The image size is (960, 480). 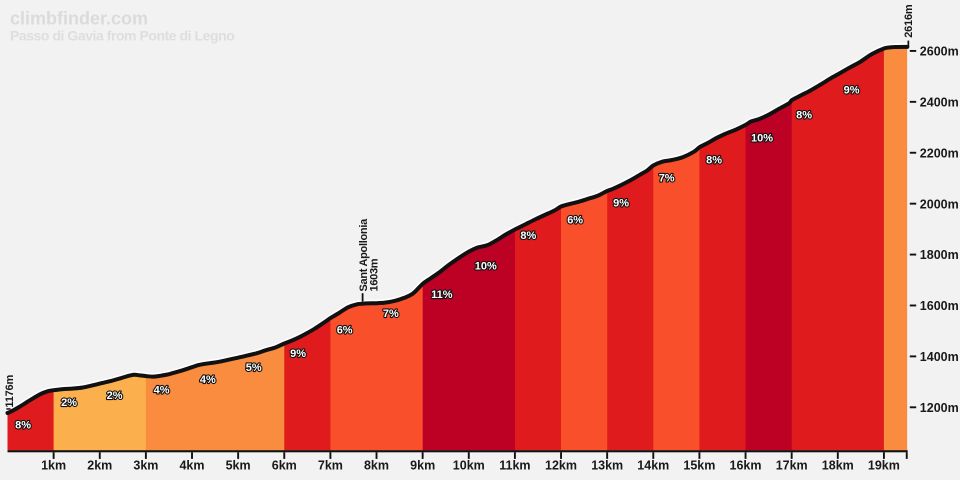 I want to click on svg-text: 12km, so click(x=561, y=466).